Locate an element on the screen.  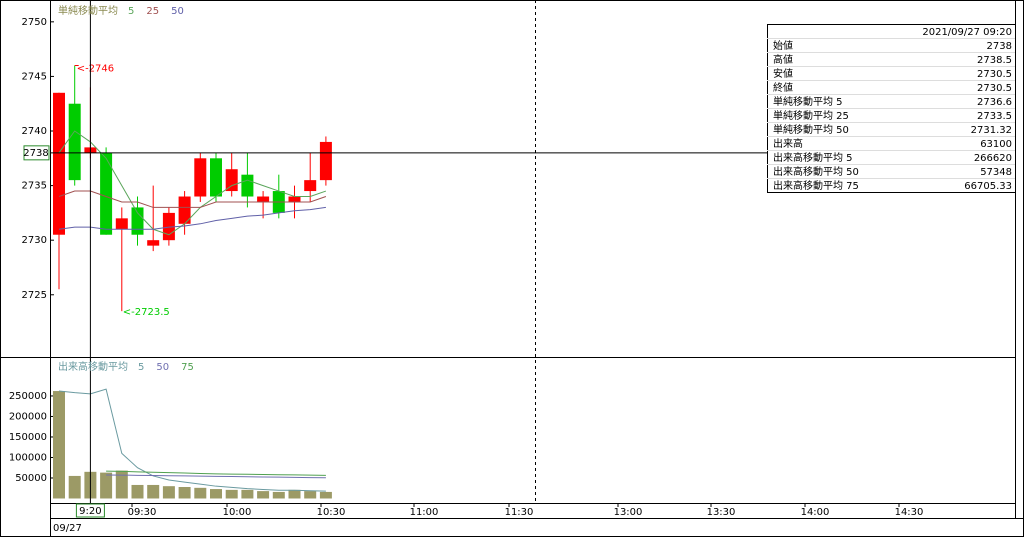
info-label: 単純移動平均 5 is located at coordinates (808, 101).